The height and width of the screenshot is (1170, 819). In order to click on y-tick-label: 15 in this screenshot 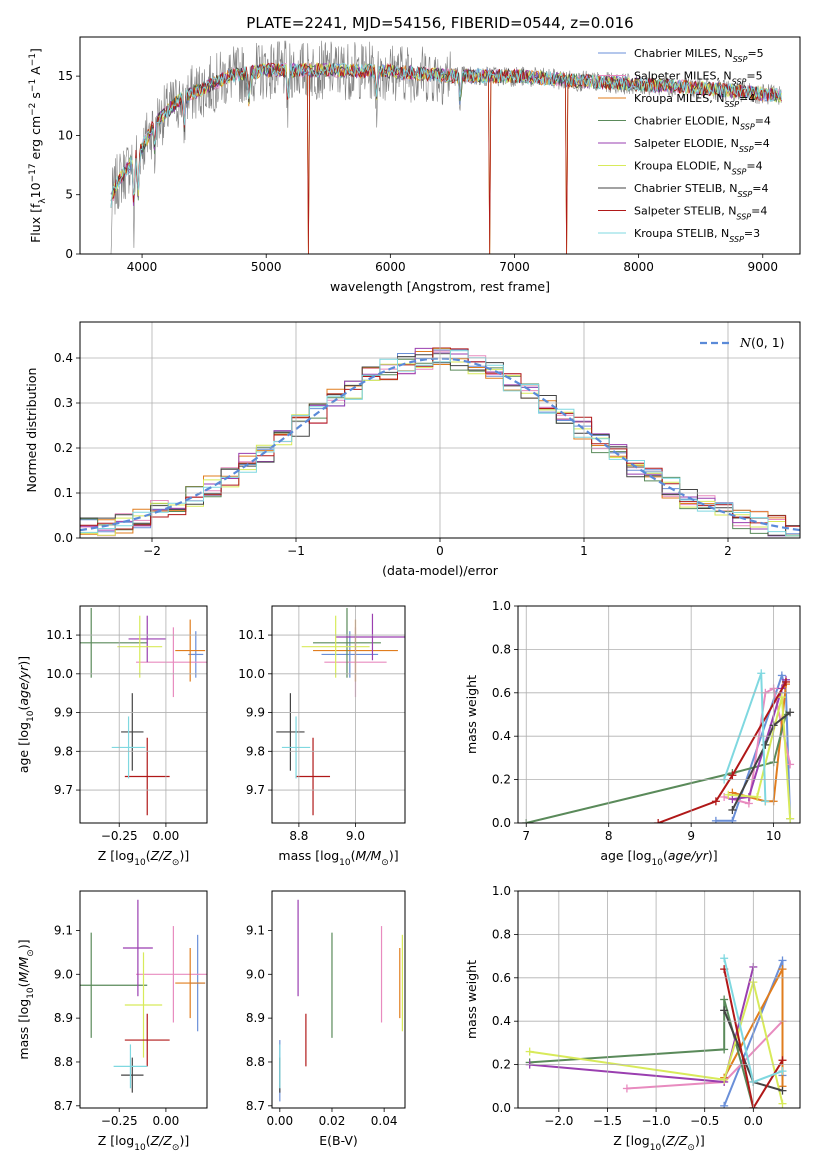, I will do `click(65, 76)`.